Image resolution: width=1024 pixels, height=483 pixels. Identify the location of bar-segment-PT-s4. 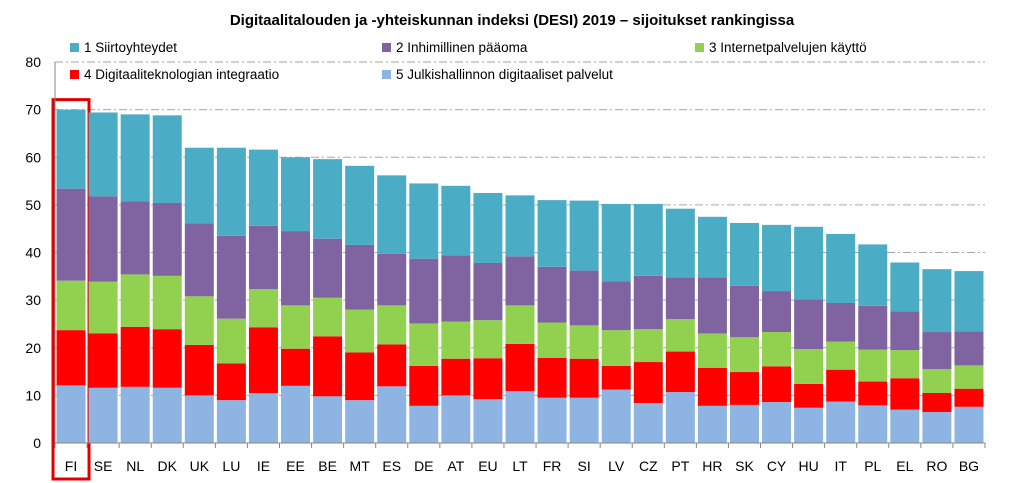
(680, 298).